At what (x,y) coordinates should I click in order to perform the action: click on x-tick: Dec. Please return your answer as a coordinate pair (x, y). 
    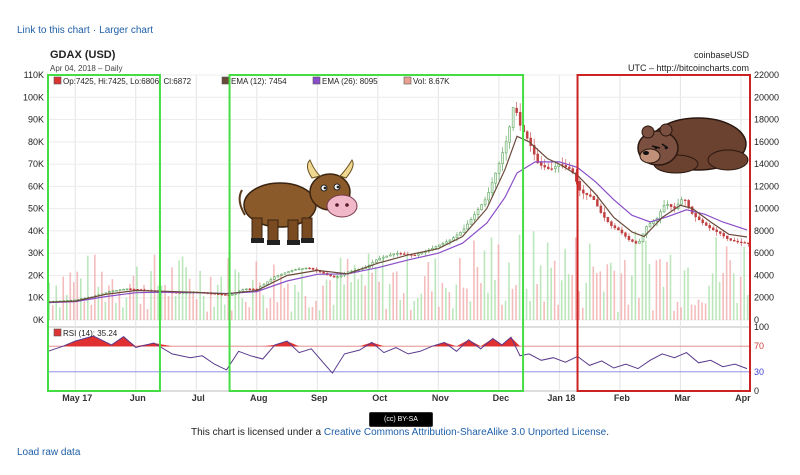
    Looking at the image, I should click on (501, 398).